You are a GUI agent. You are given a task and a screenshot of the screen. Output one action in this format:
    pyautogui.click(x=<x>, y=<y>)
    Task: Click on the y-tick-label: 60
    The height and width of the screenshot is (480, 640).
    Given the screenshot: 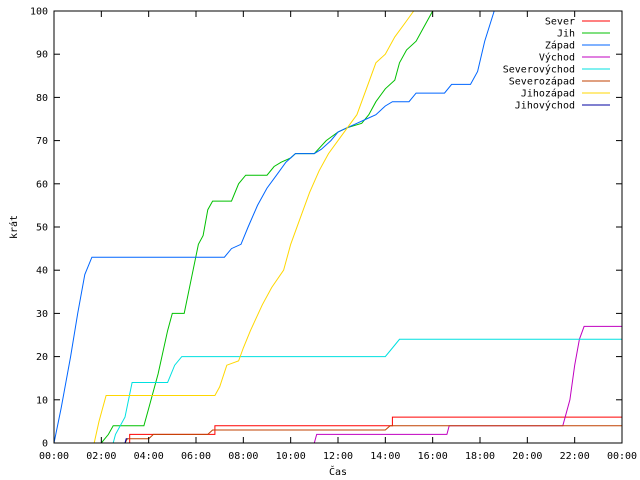 What is the action you would take?
    pyautogui.click(x=42, y=184)
    